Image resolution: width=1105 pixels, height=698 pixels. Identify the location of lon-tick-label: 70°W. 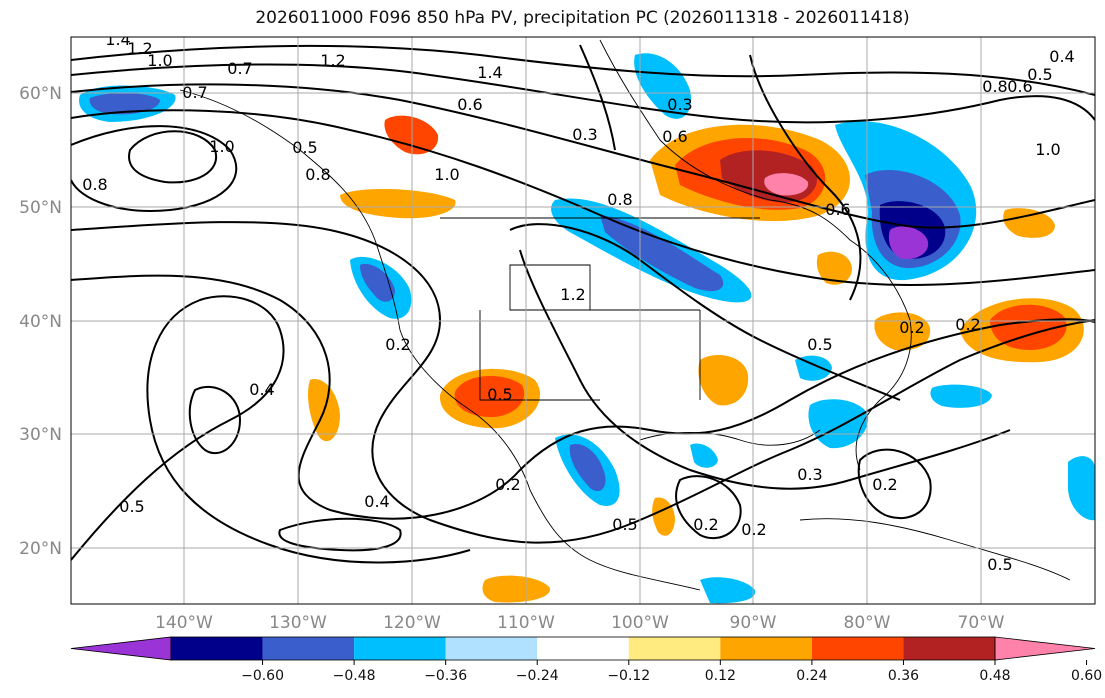
(981, 623).